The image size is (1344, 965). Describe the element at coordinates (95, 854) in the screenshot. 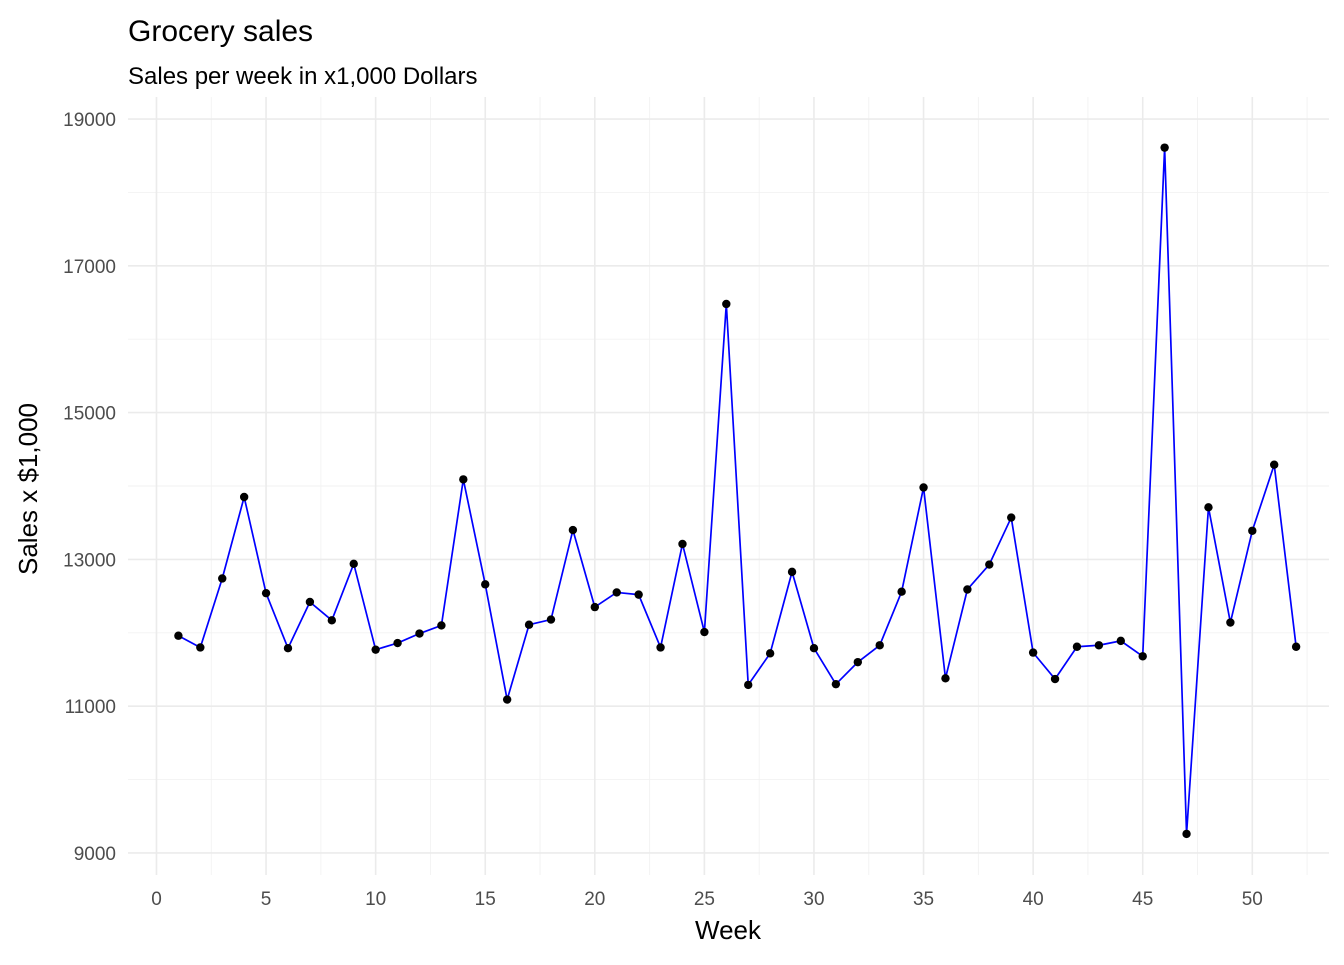

I see `y-tick-label: 9000` at that location.